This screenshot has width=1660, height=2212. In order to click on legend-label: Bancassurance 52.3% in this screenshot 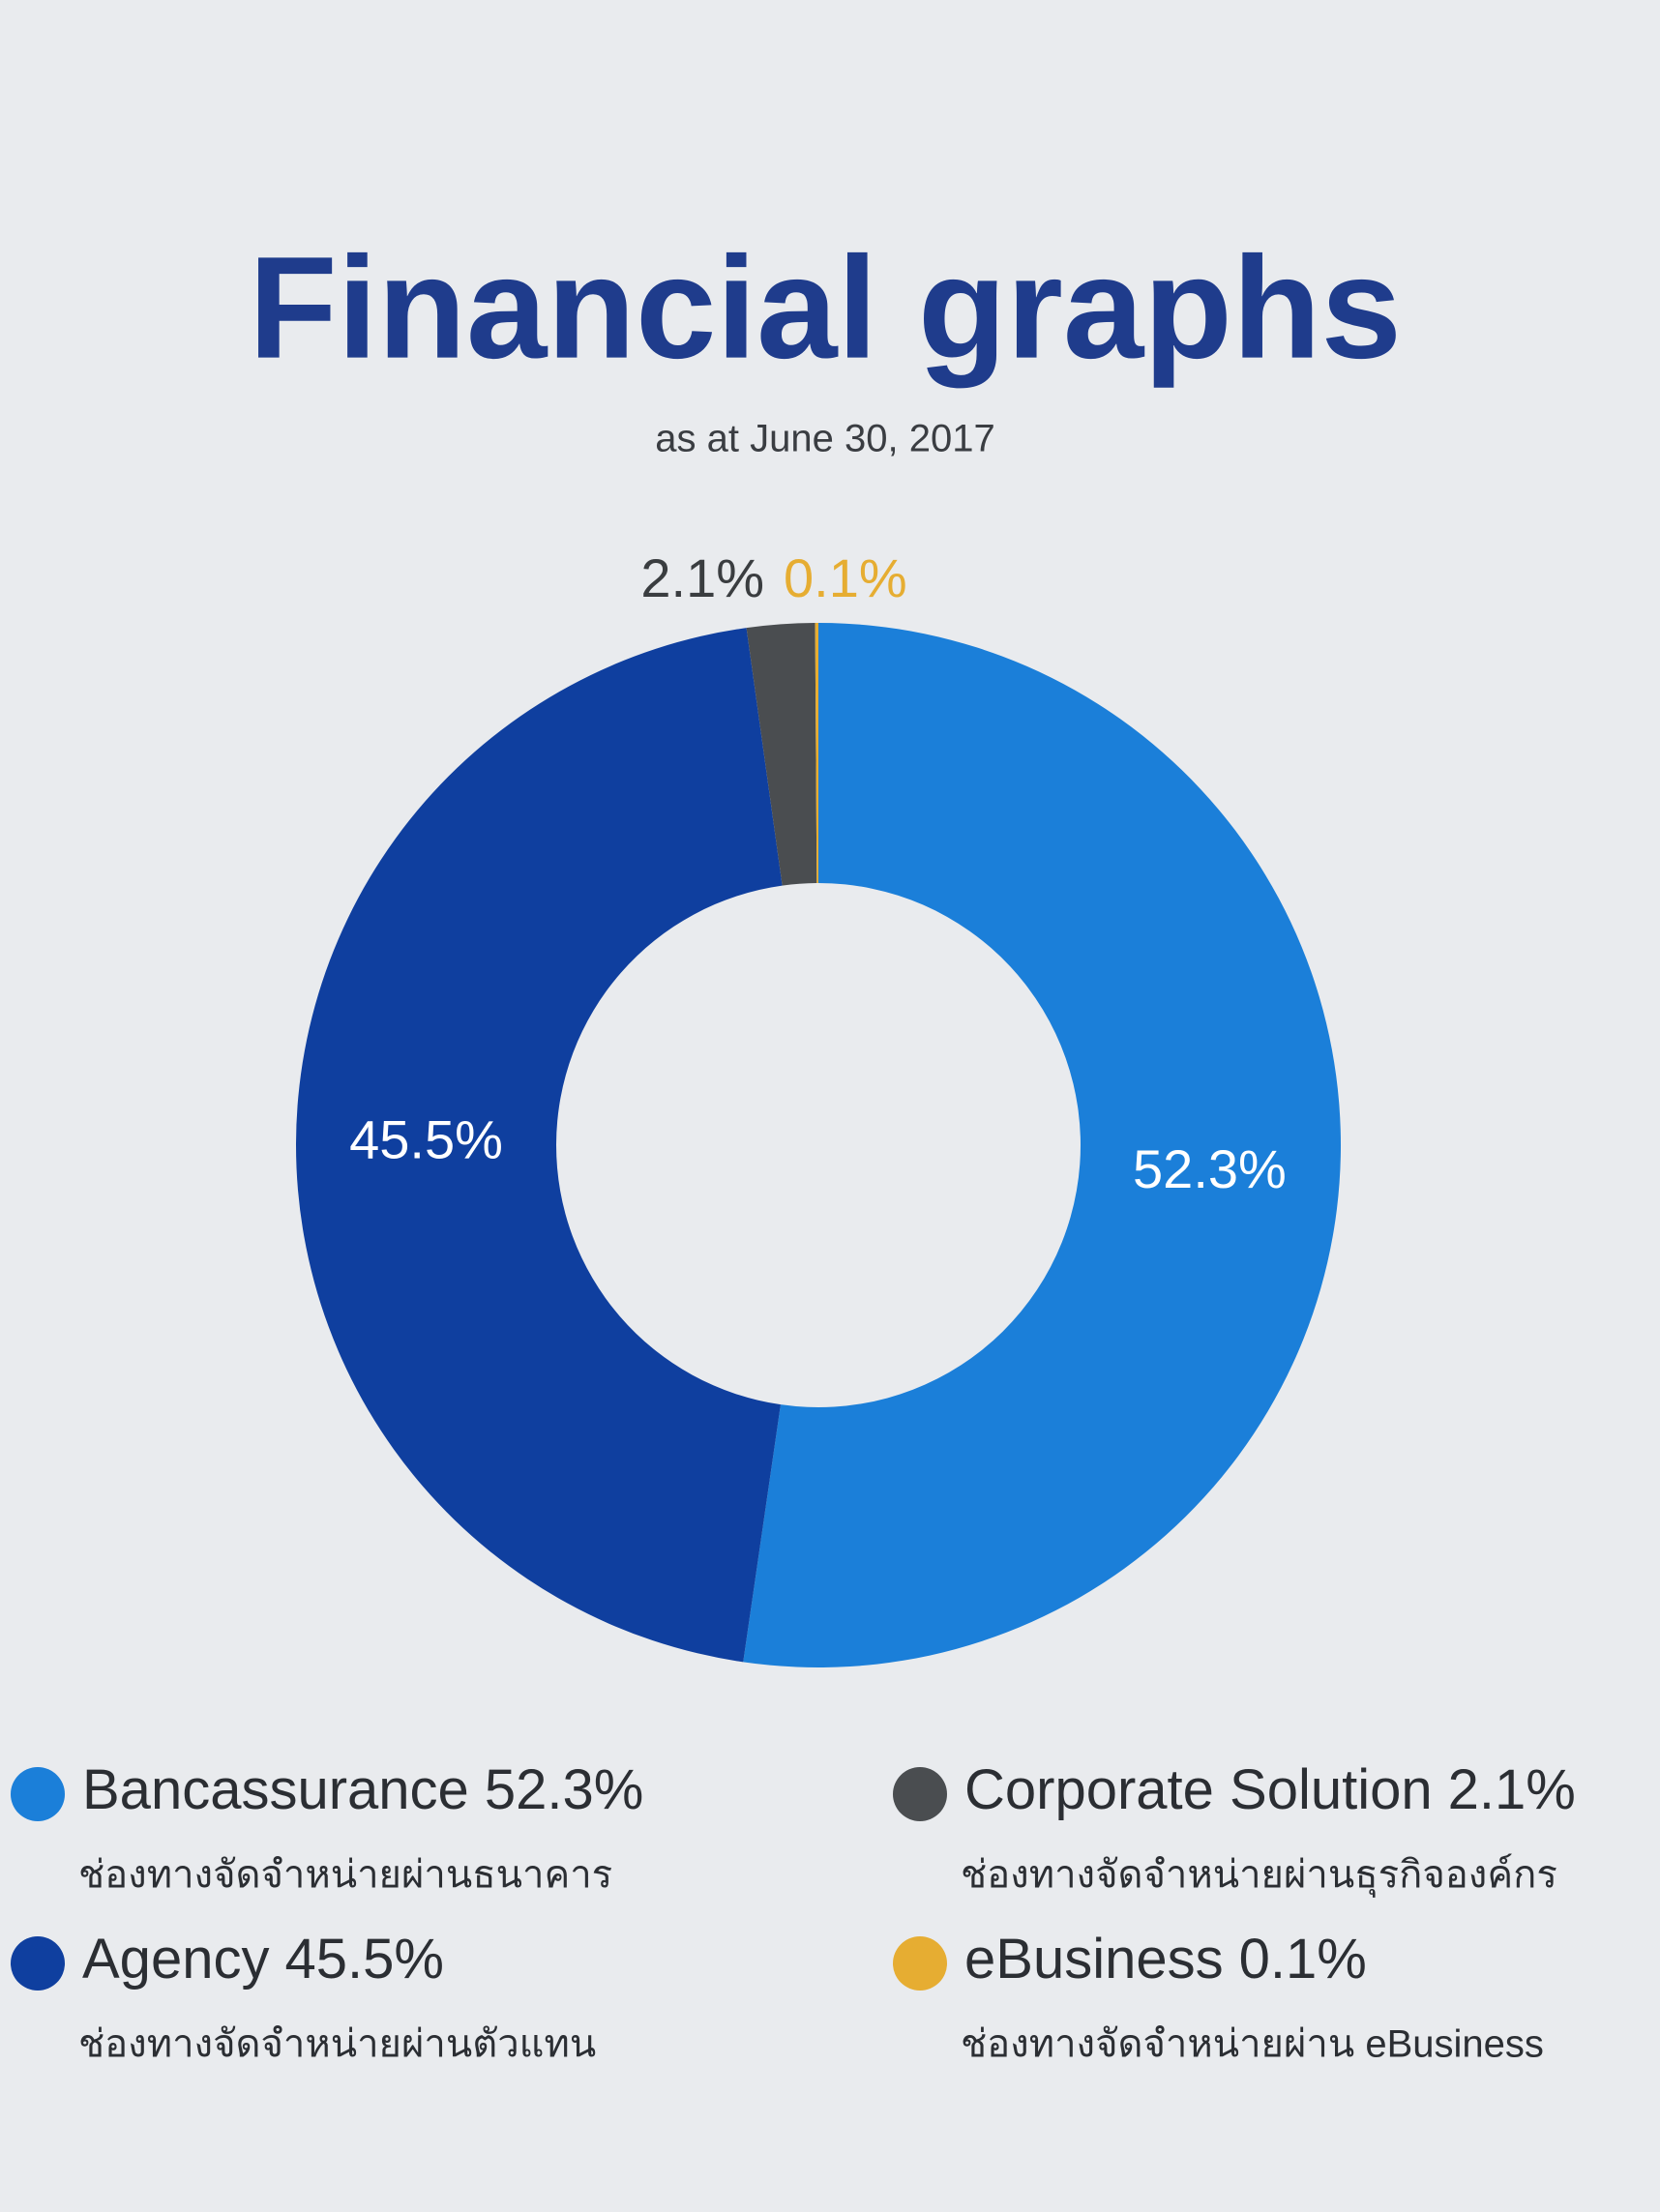, I will do `click(362, 1790)`.